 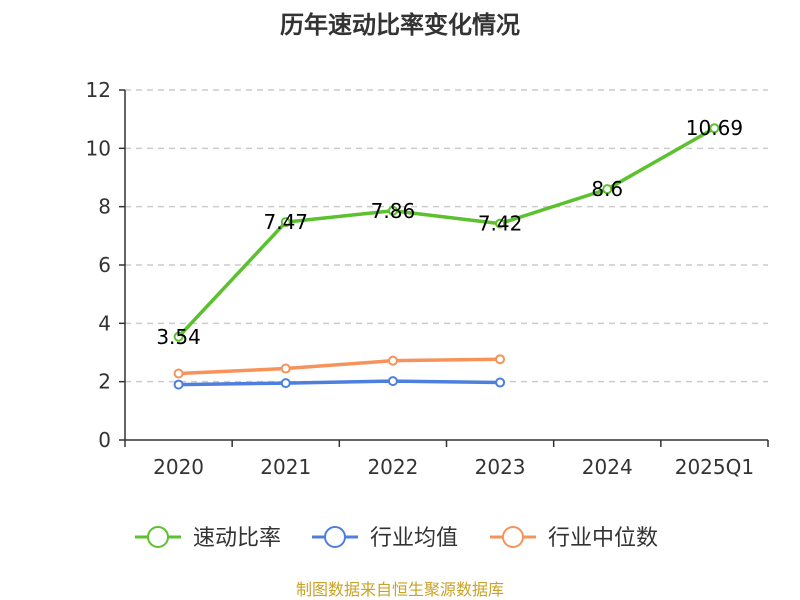 I want to click on data-label: 10.69, so click(x=714, y=128).